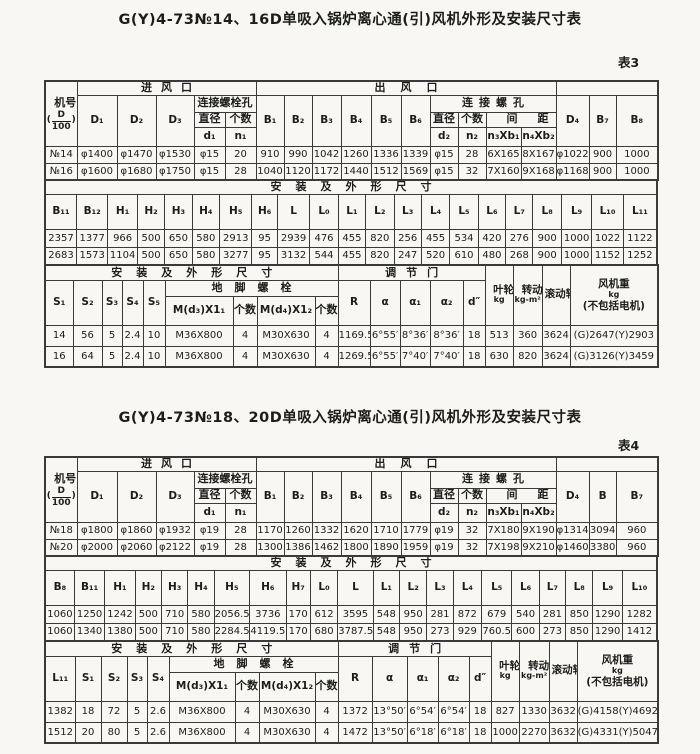 This screenshot has width=700, height=754. I want to click on col-D4: D₄, so click(572, 120).